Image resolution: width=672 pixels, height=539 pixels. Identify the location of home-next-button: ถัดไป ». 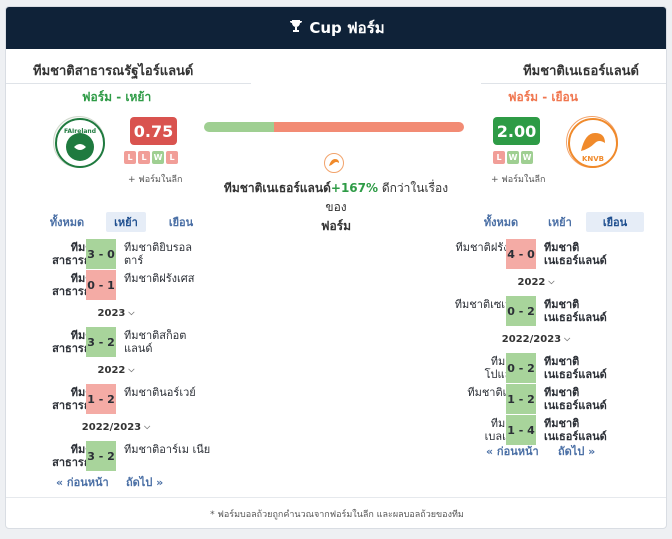
(145, 482).